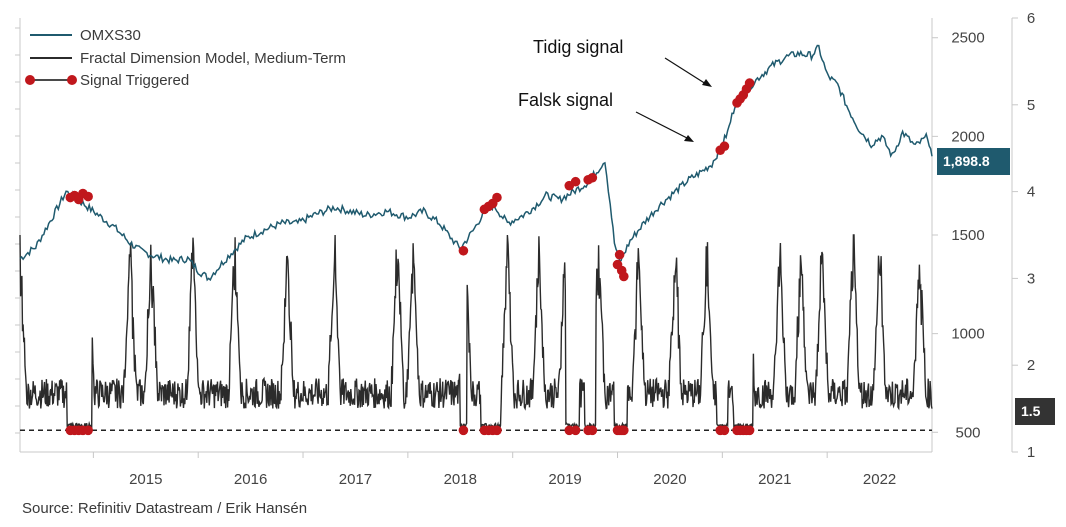 This screenshot has height=527, width=1066. What do you see at coordinates (967, 38) in the screenshot?
I see `omx-tick-label: 2500` at bounding box center [967, 38].